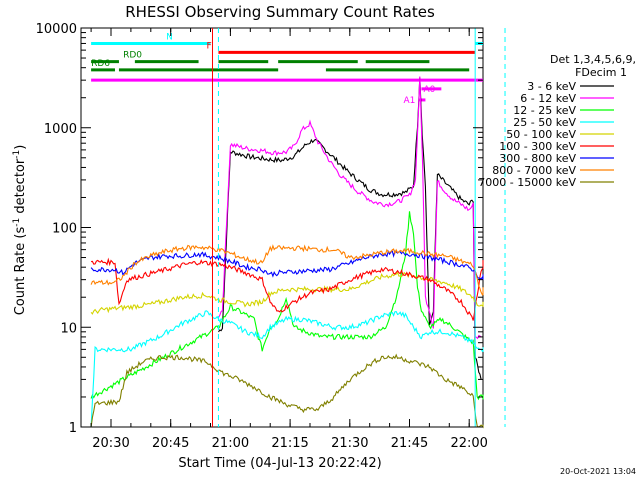 This screenshot has height=480, width=640. What do you see at coordinates (208, 46) in the screenshot?
I see `state-label-1: F` at bounding box center [208, 46].